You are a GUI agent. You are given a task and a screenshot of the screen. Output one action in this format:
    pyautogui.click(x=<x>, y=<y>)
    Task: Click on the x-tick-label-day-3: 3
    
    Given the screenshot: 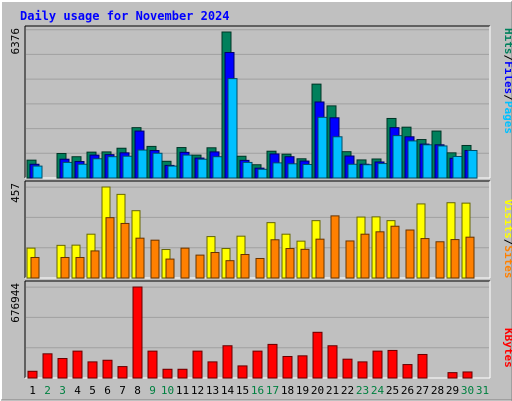 What is the action you would take?
    pyautogui.click(x=62, y=390)
    